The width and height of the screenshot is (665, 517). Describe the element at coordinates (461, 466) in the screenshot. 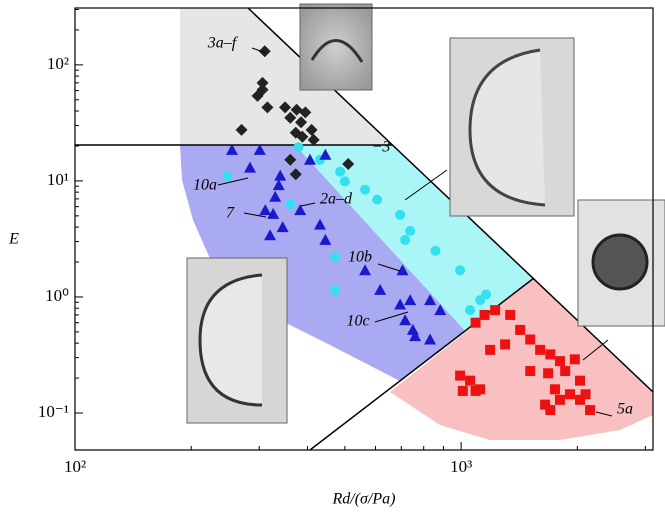

I see `x-tick-label: 10³` at that location.